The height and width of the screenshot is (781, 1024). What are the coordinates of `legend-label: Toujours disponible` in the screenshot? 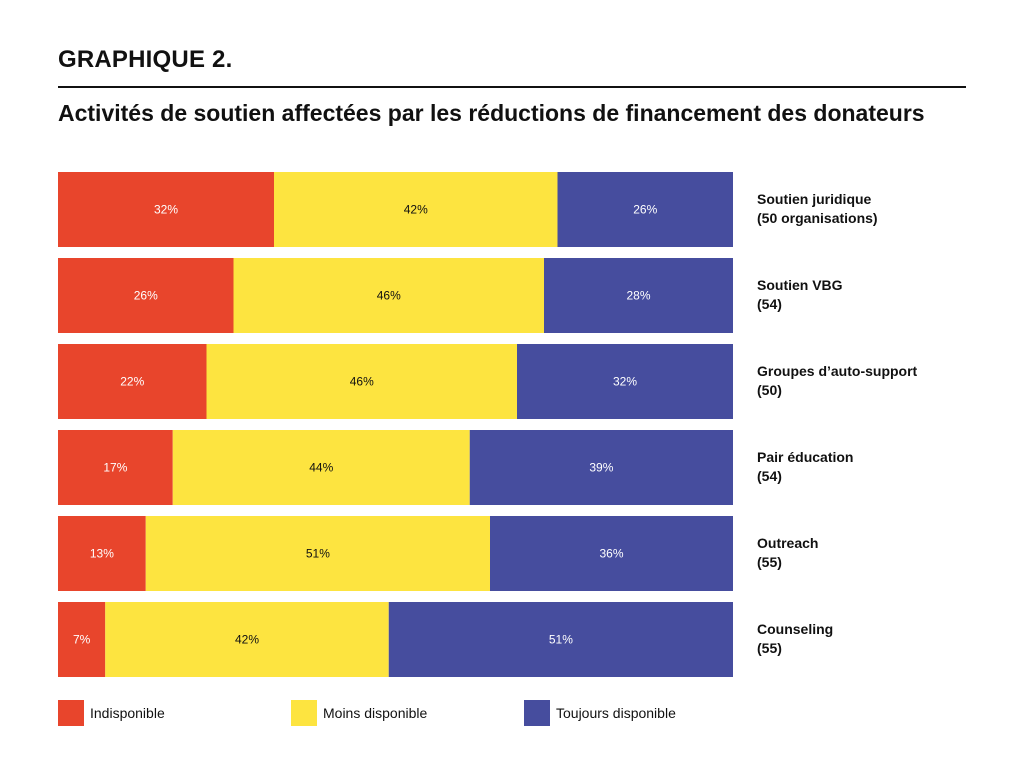 It's located at (616, 713).